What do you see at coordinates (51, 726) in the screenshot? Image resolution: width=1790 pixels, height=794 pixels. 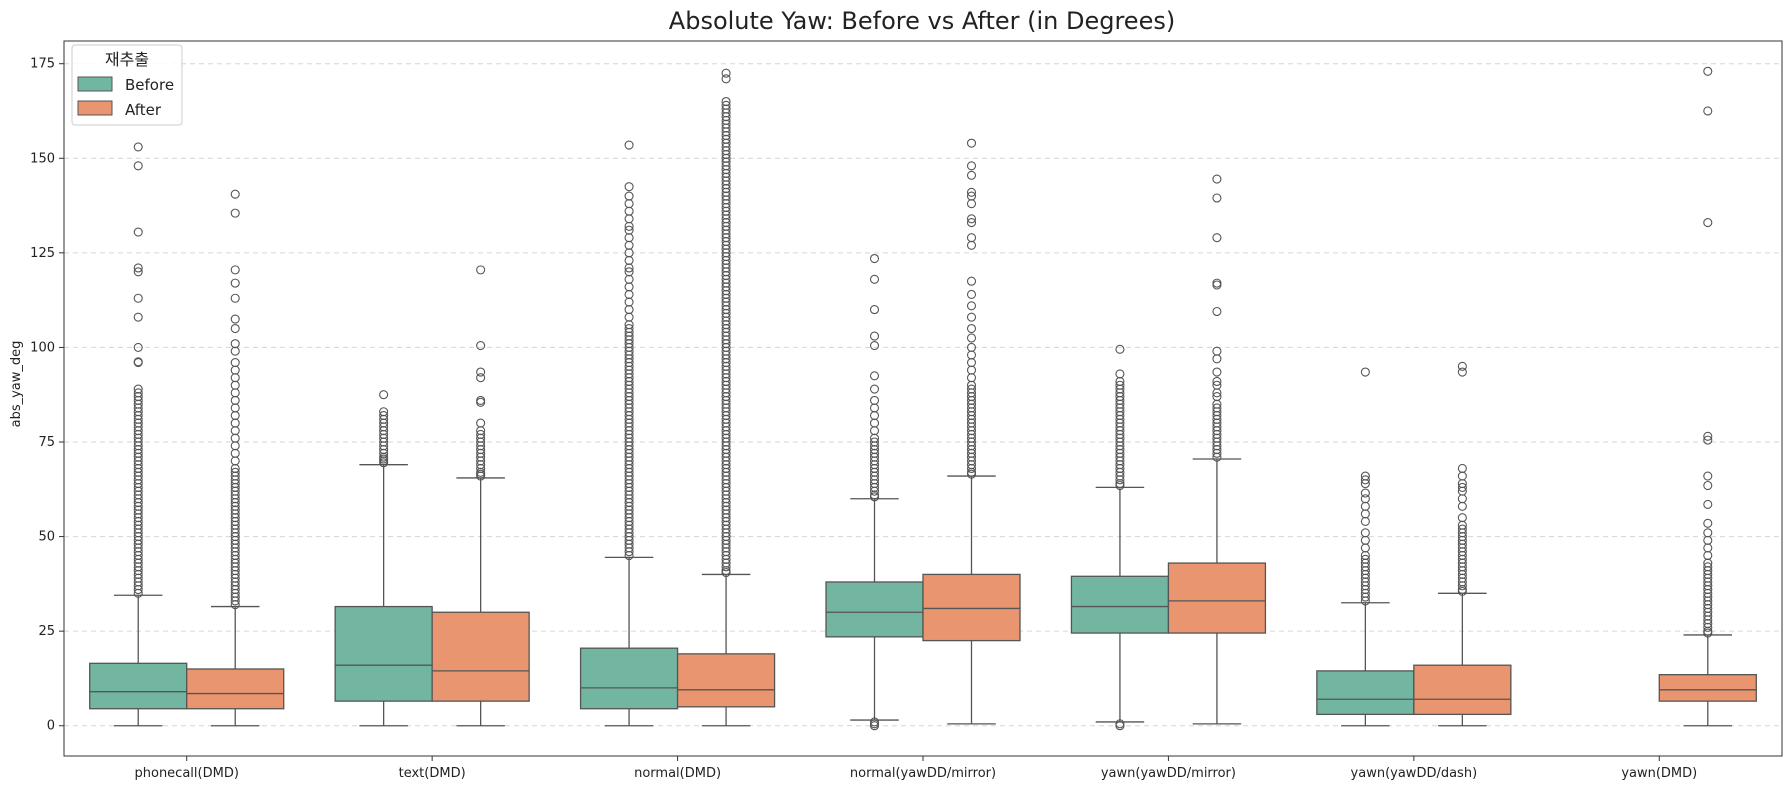 I see `y-tick-label: 0` at bounding box center [51, 726].